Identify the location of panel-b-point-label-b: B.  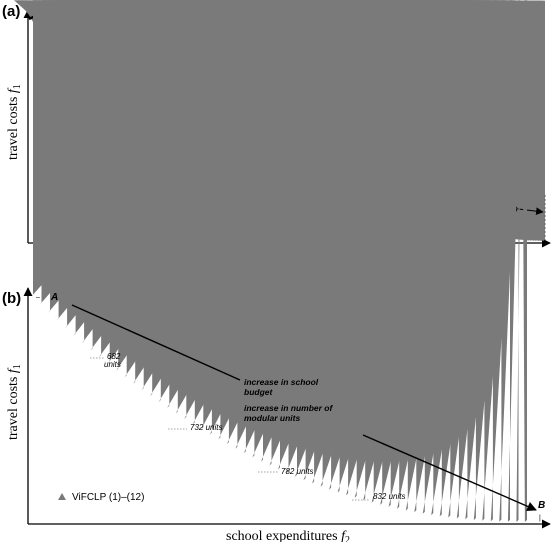
(541, 505).